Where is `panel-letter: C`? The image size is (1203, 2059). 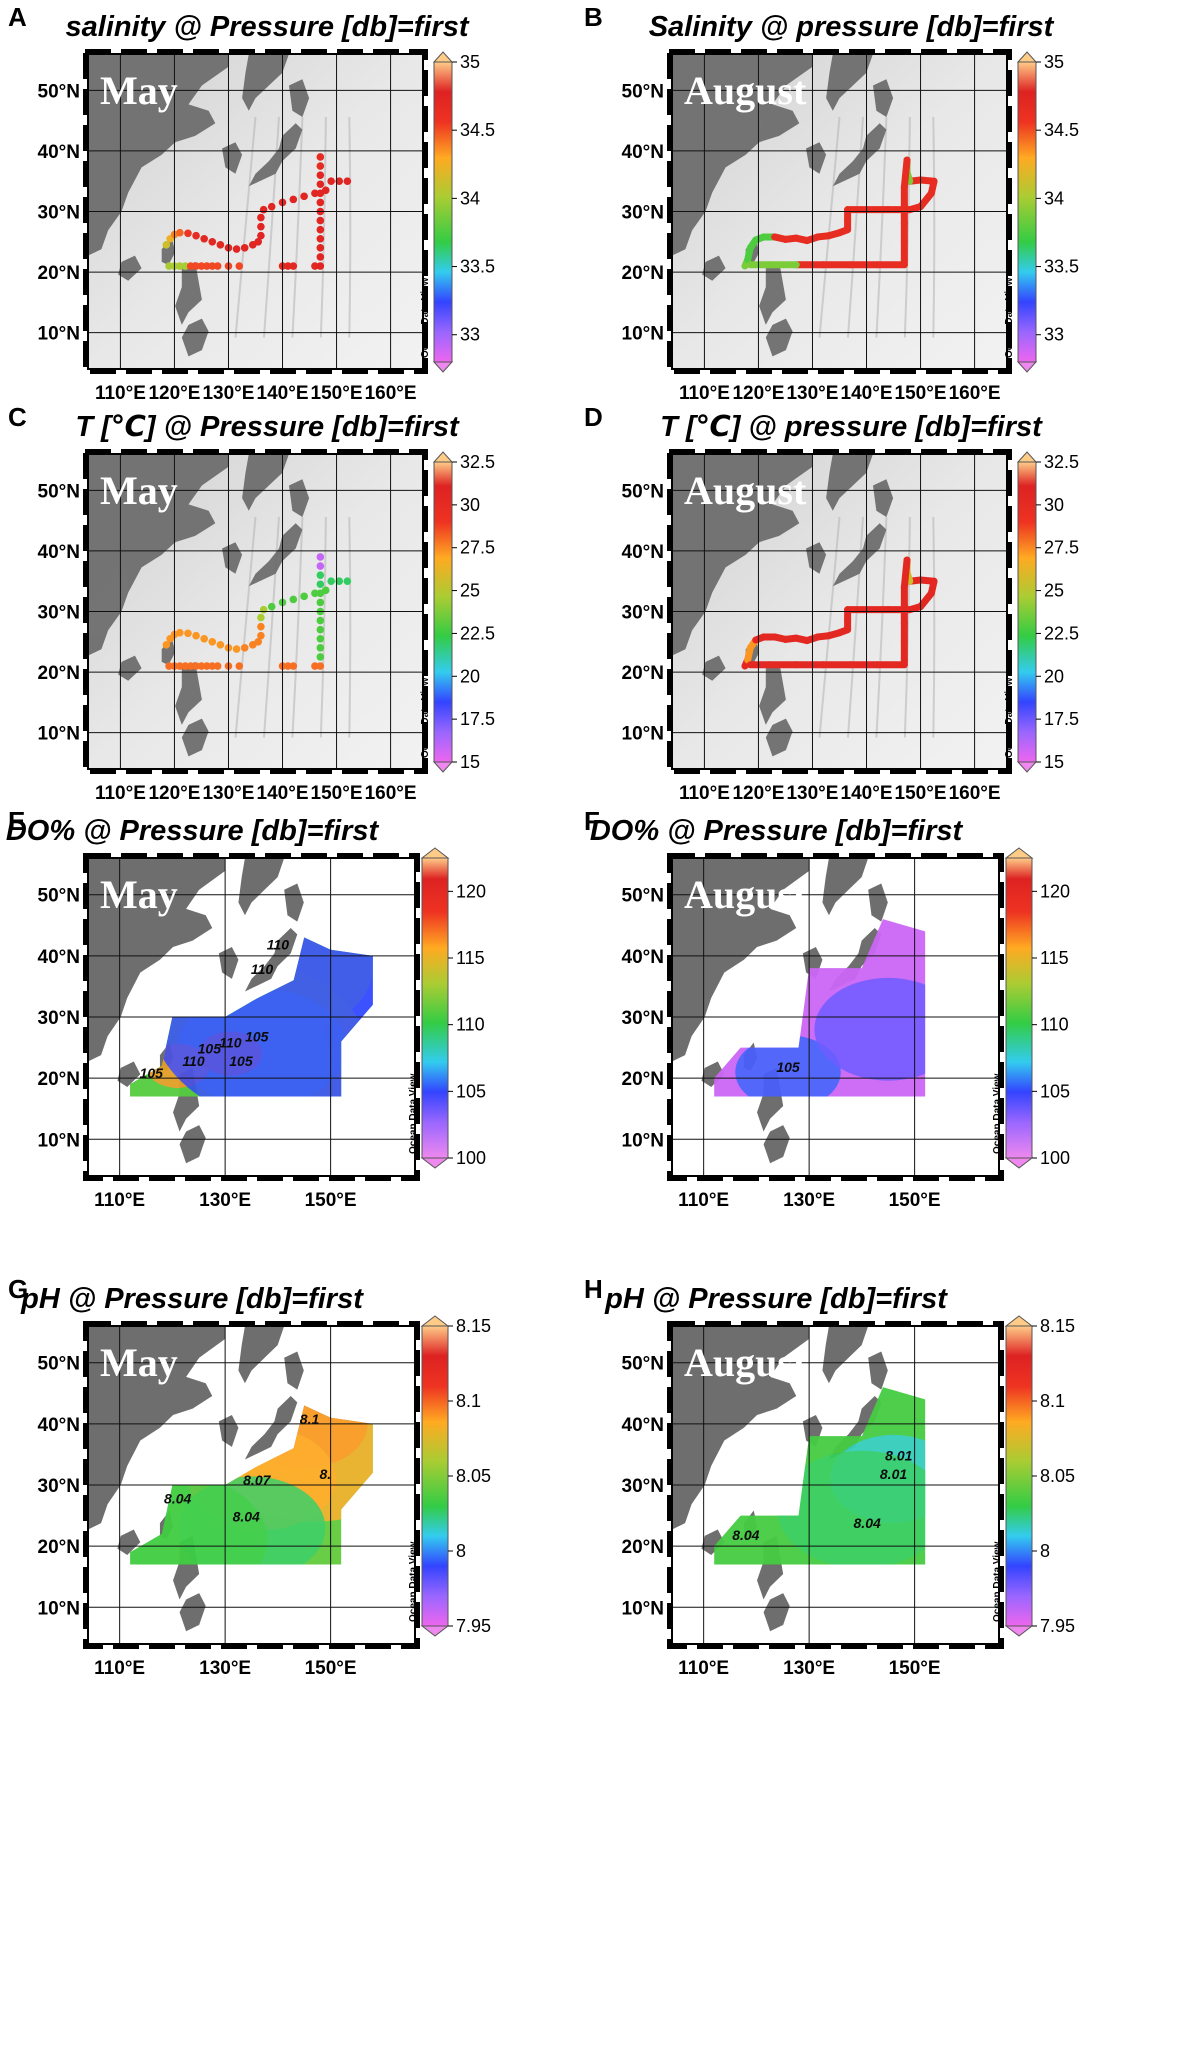 panel-letter: C is located at coordinates (17, 417).